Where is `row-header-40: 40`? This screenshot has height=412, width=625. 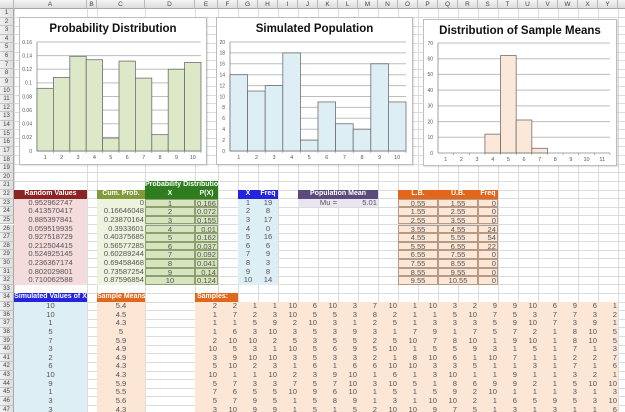
row-header-40: 40 is located at coordinates (7, 349).